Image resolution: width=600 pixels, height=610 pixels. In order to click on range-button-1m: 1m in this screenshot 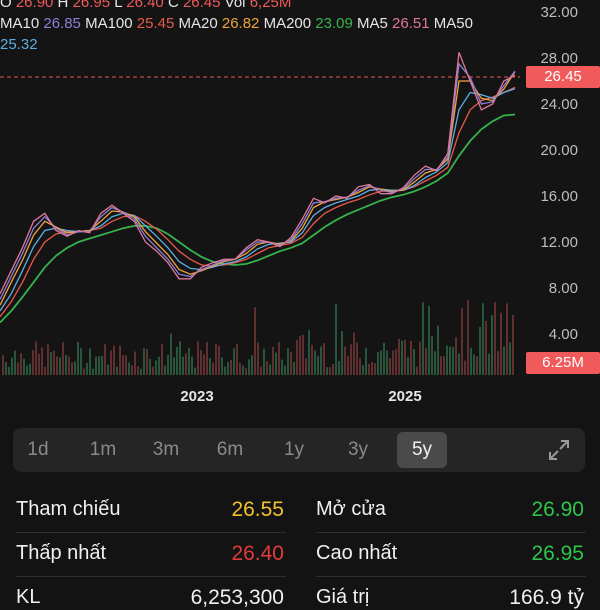, I will do `click(103, 449)`.